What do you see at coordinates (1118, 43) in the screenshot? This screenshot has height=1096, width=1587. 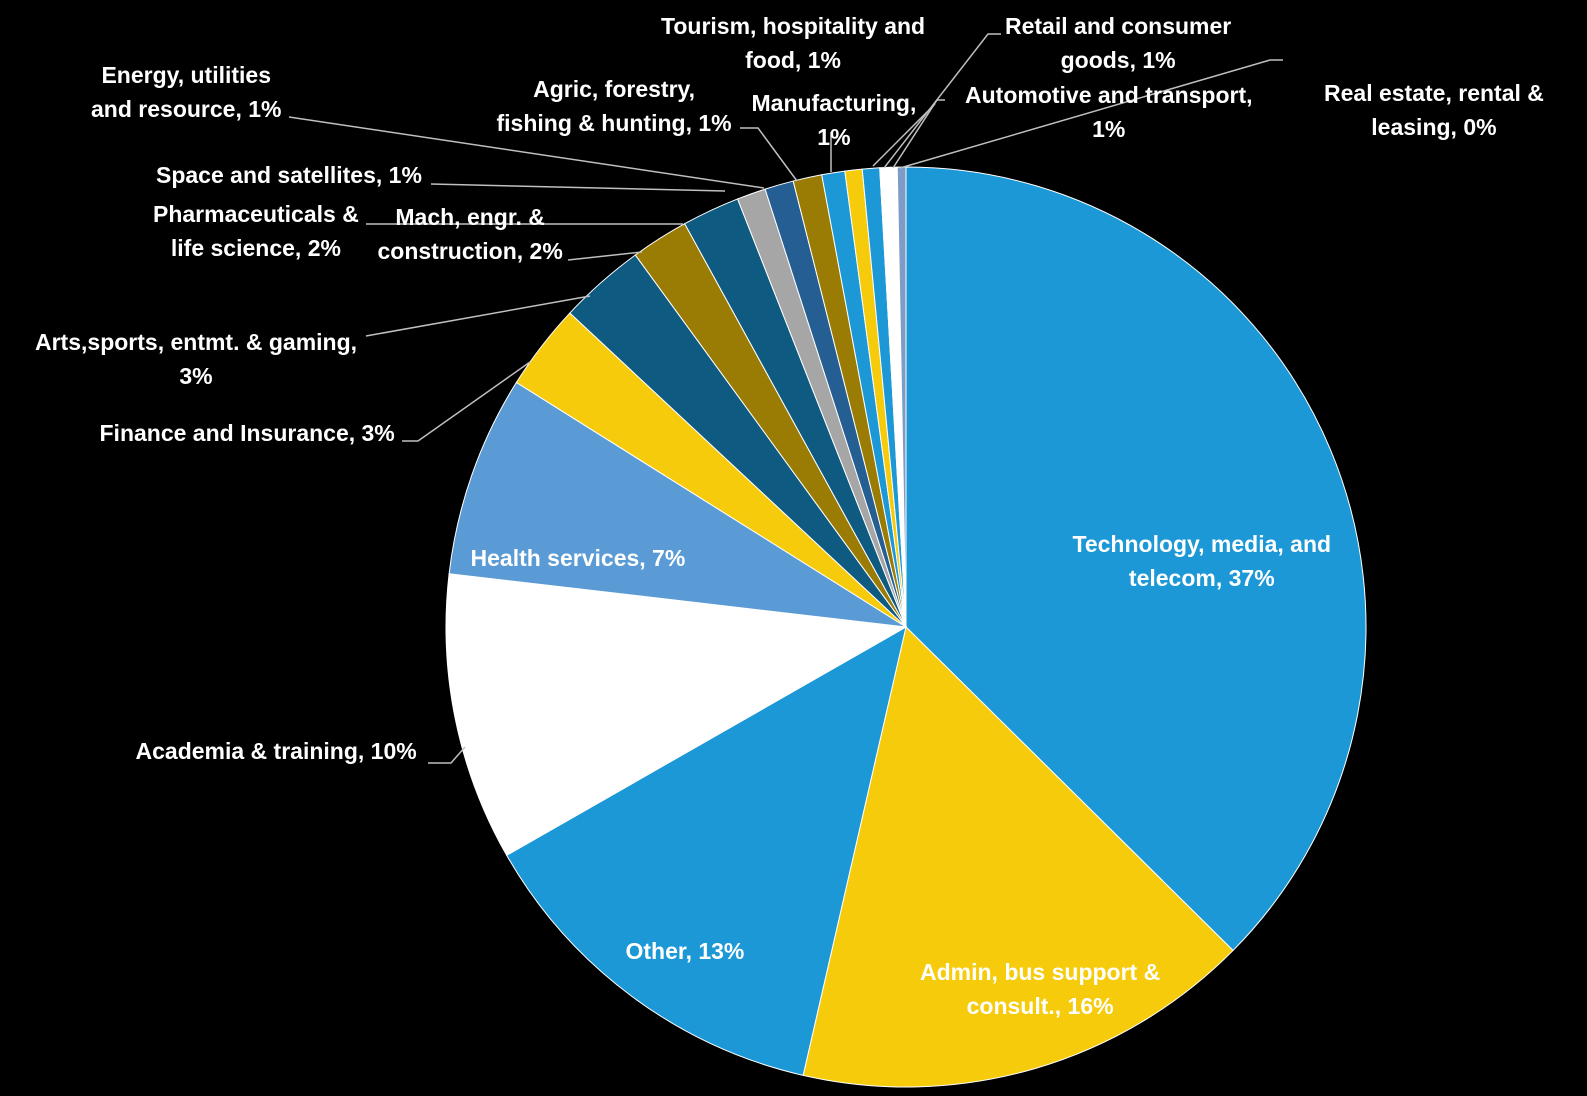 I see `data-label: Retail and consumer goods, 1%` at bounding box center [1118, 43].